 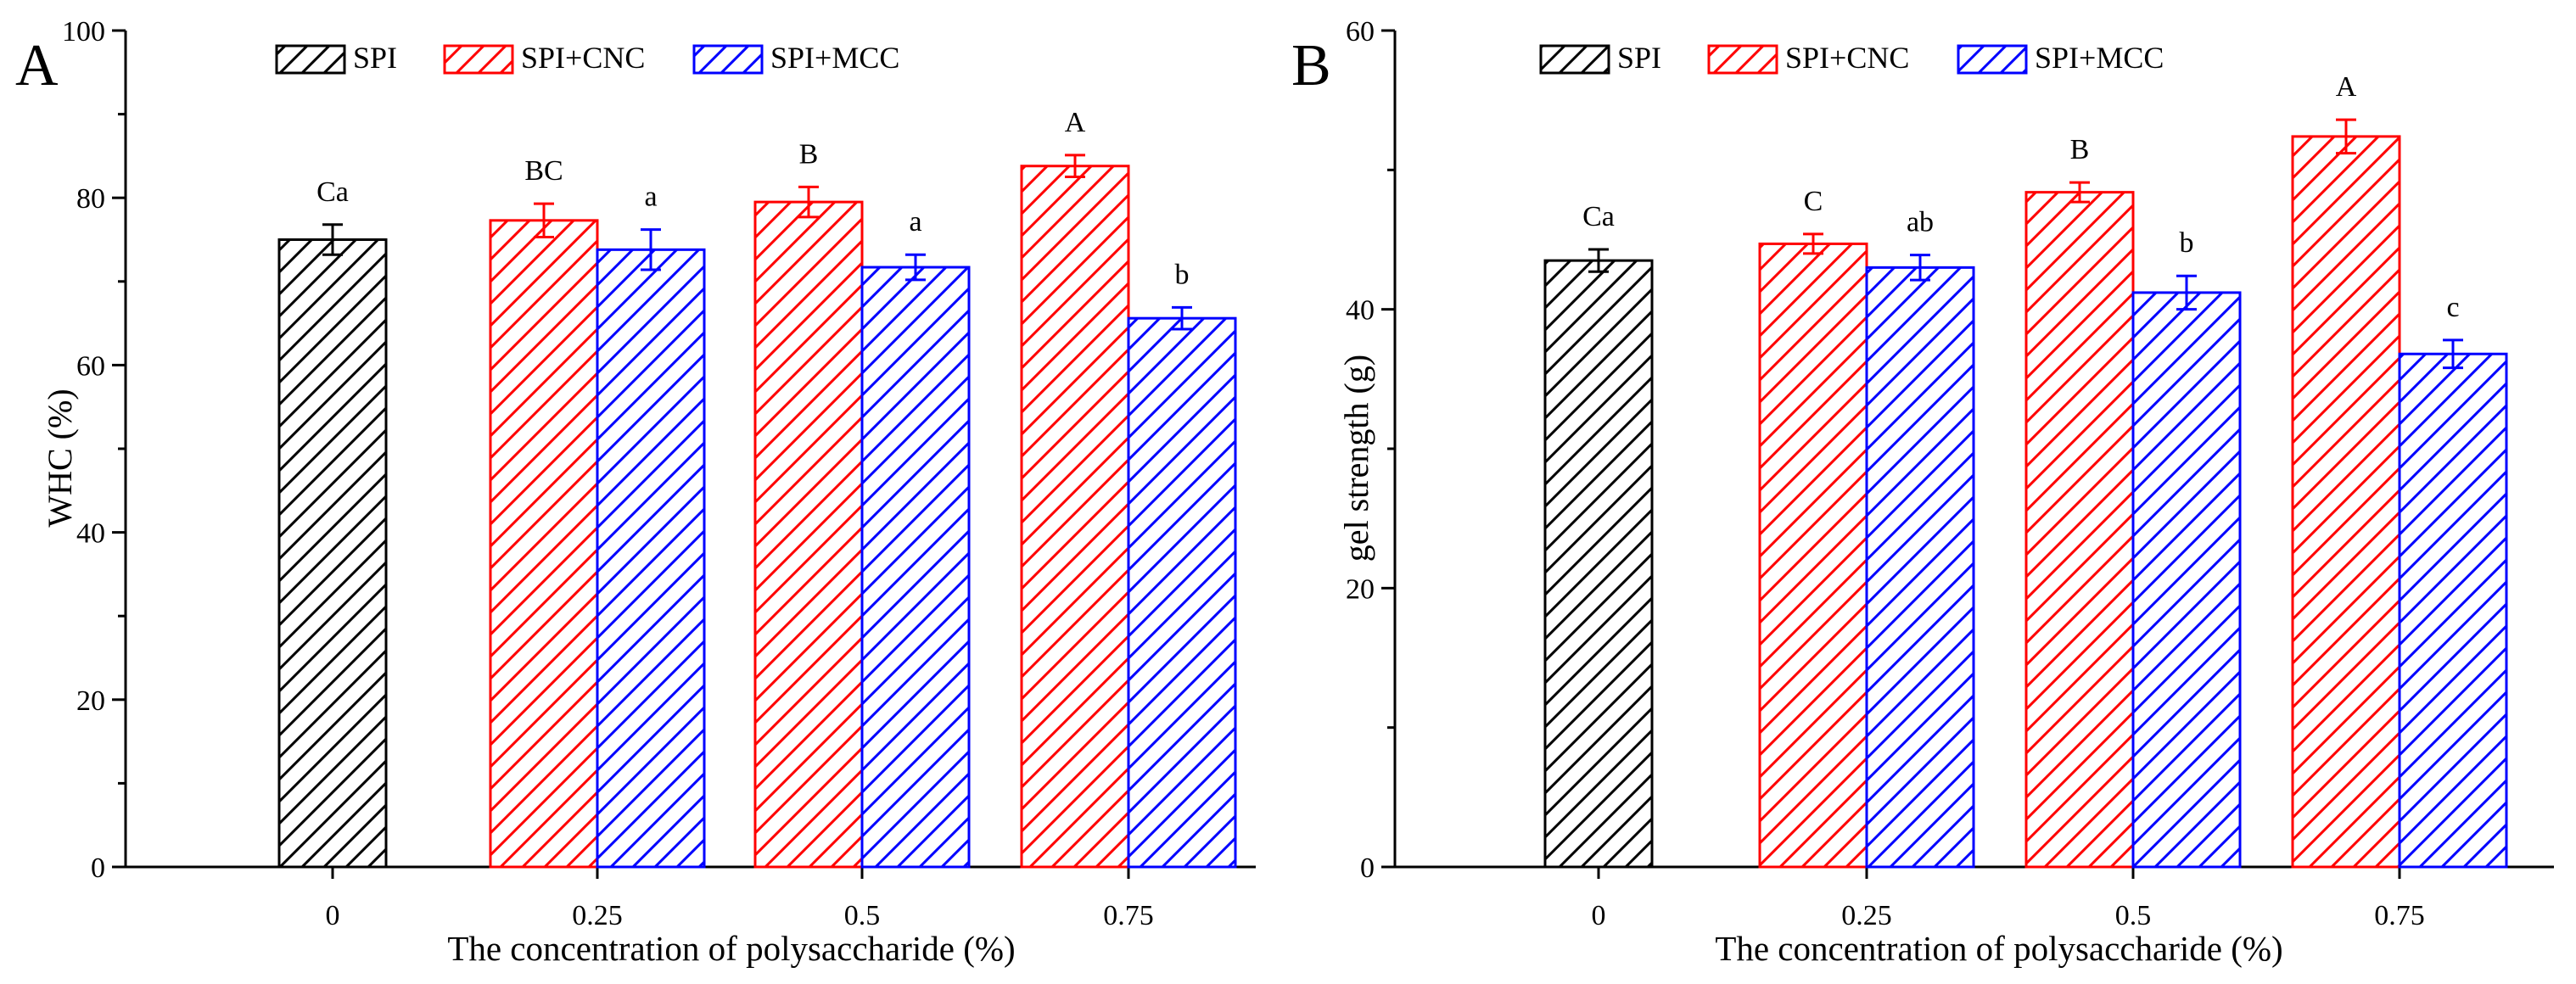 What do you see at coordinates (91, 199) in the screenshot?
I see `y-tick-label: 80` at bounding box center [91, 199].